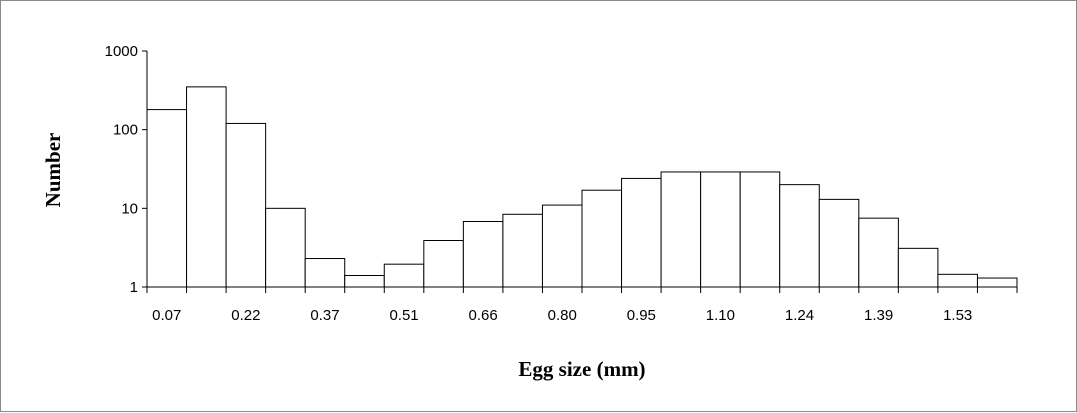 Image resolution: width=1077 pixels, height=413 pixels. I want to click on x-tick-label-1.24: 1.24, so click(799, 315).